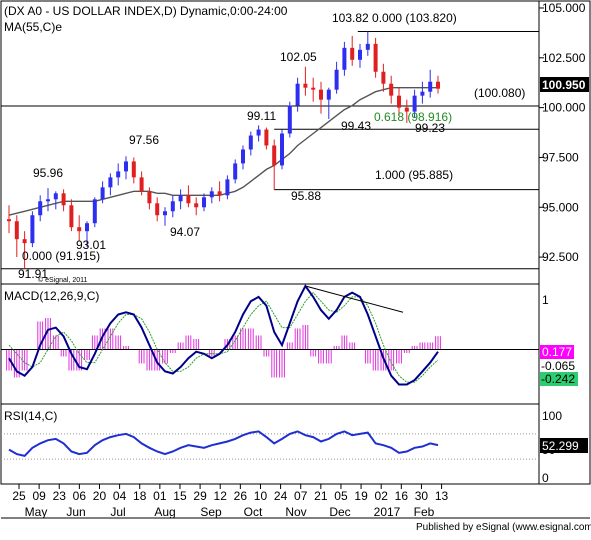 This screenshot has height=540, width=591. What do you see at coordinates (424, 512) in the screenshot?
I see `x-month-label: Feb` at bounding box center [424, 512].